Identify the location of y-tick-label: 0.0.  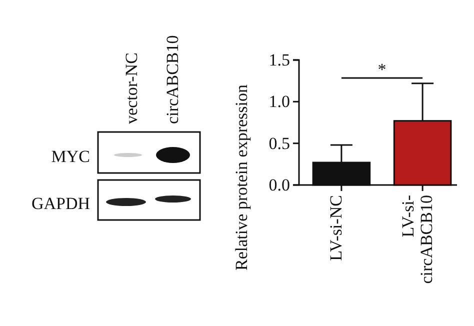
(279, 184).